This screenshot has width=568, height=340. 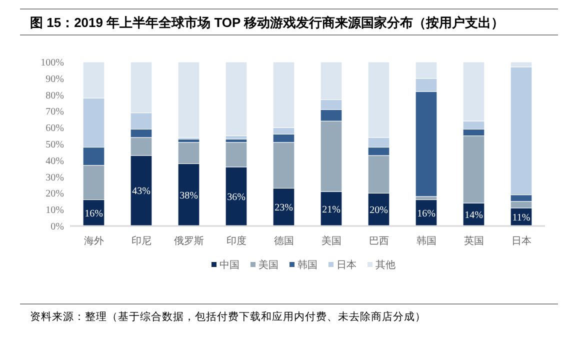 What do you see at coordinates (386, 265) in the screenshot?
I see `legend-label: 其他` at bounding box center [386, 265].